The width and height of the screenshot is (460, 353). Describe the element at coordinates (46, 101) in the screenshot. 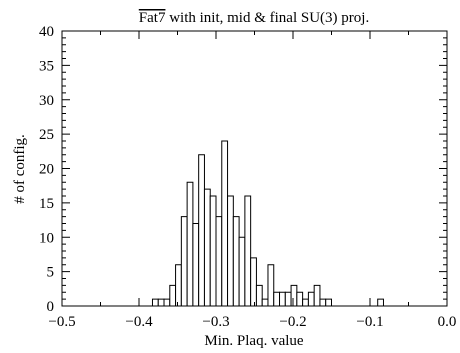

I see `y-tick-label: 30` at that location.